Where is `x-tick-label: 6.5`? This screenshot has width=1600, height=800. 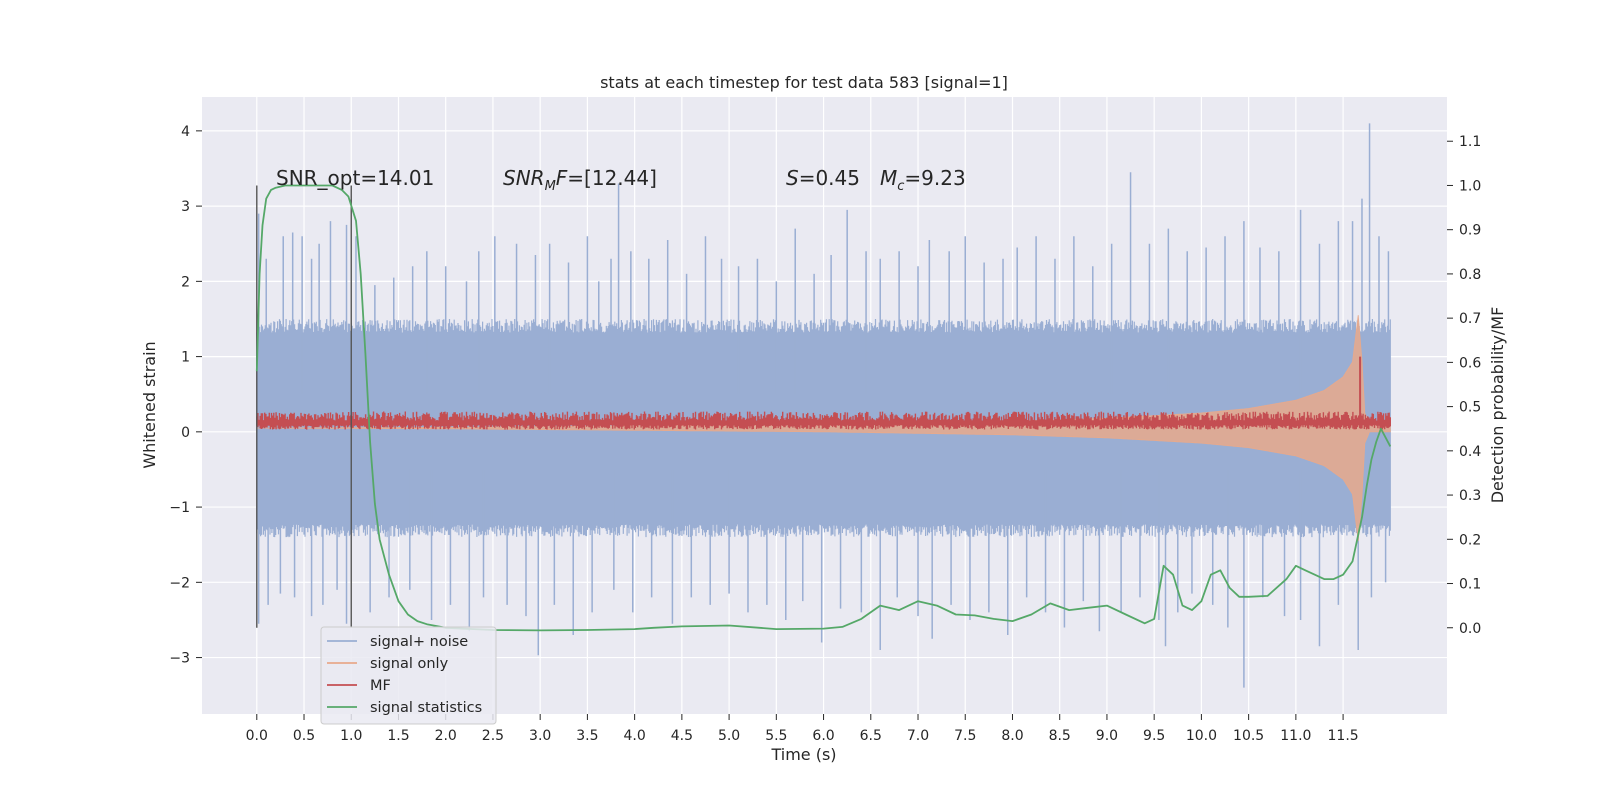 x-tick-label: 6.5 is located at coordinates (871, 736).